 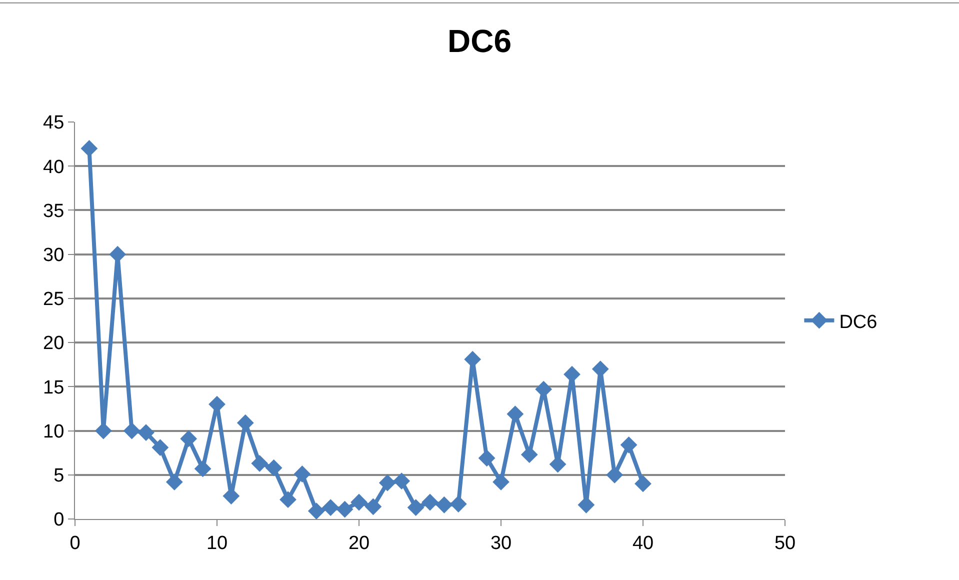 What do you see at coordinates (53, 431) in the screenshot?
I see `y-tick-label: 10` at bounding box center [53, 431].